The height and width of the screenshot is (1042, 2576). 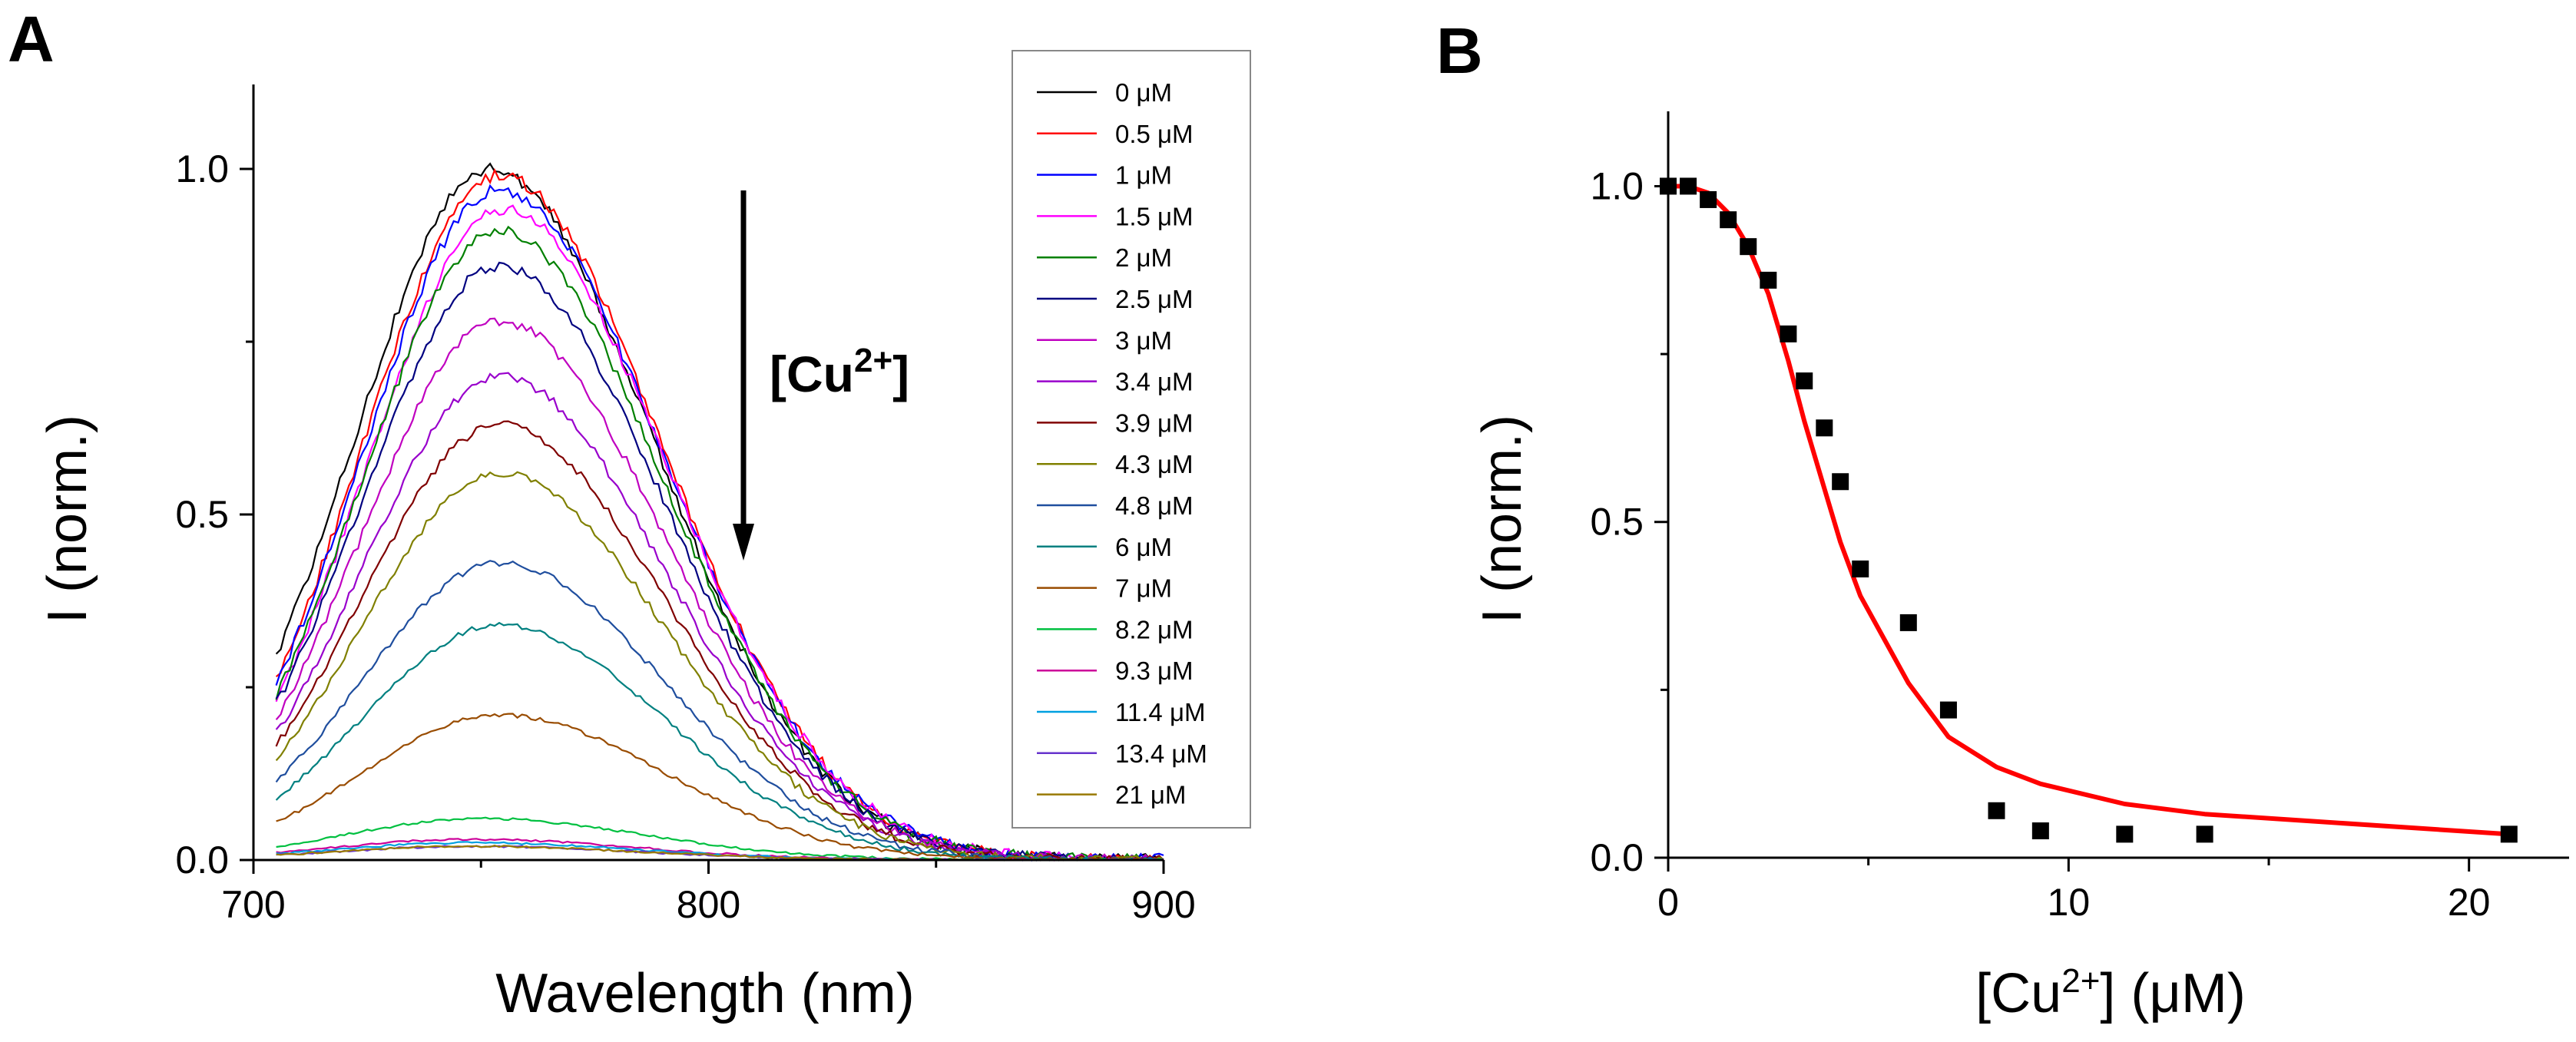 I want to click on legend-label-4: 1.5 μM, so click(x=1154, y=216).